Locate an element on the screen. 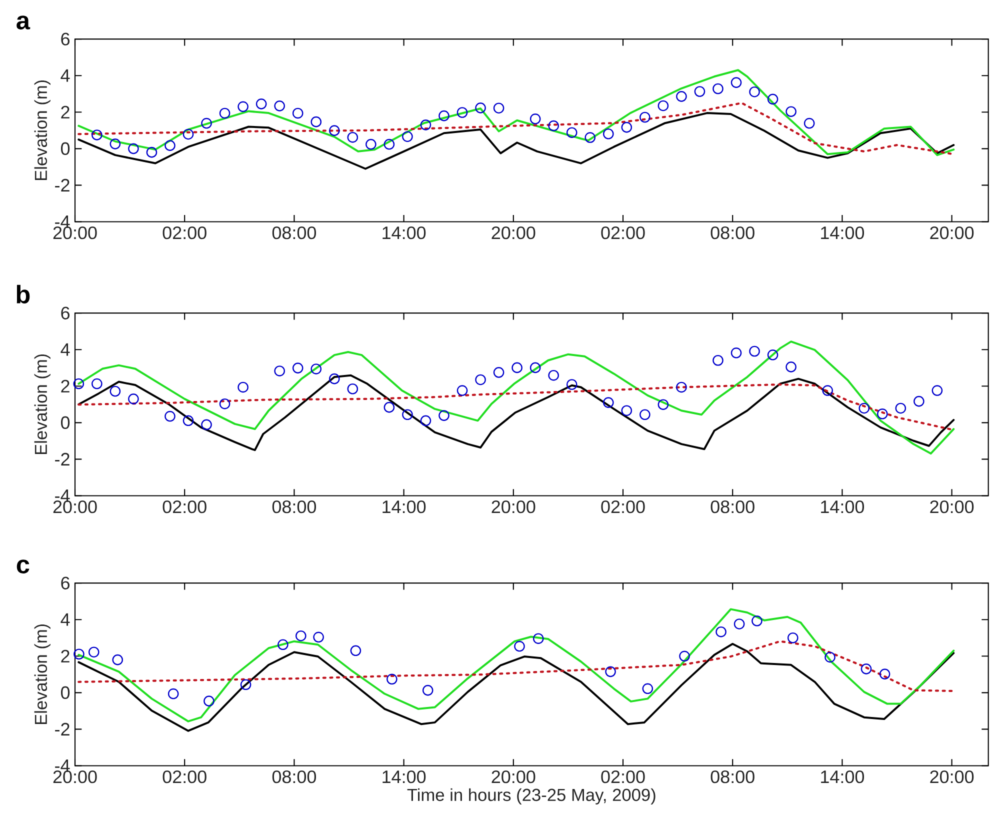  y-tick-label: 4 is located at coordinates (65, 619).